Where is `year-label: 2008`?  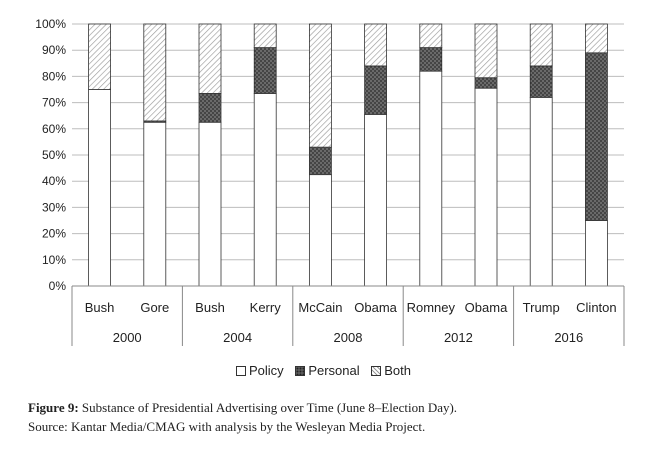
year-label: 2008 is located at coordinates (348, 337).